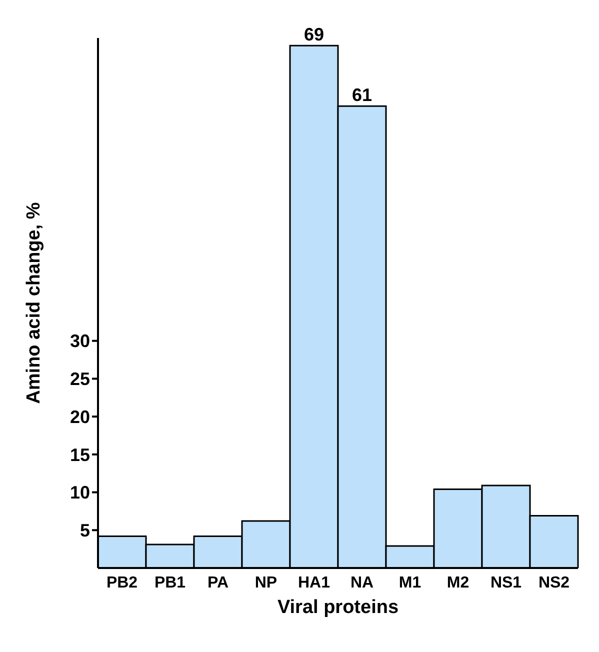 This screenshot has height=652, width=599. Describe the element at coordinates (458, 583) in the screenshot. I see `x-tick-label: M2` at that location.